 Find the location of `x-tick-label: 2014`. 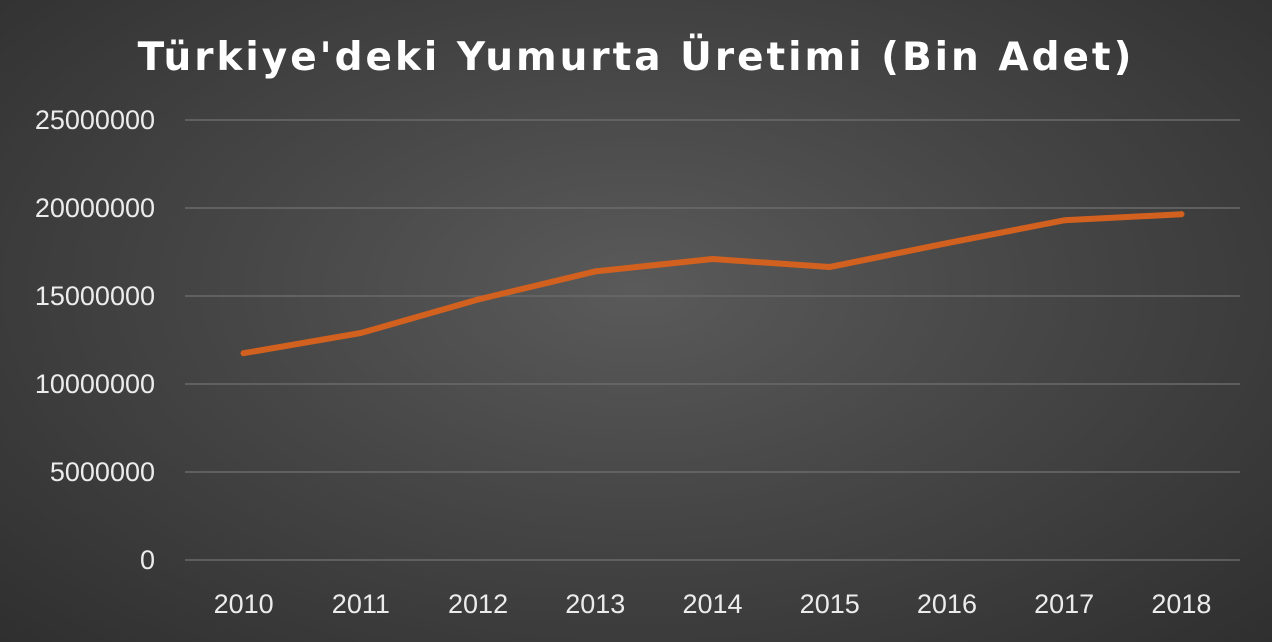

x-tick-label: 2014 is located at coordinates (712, 604).